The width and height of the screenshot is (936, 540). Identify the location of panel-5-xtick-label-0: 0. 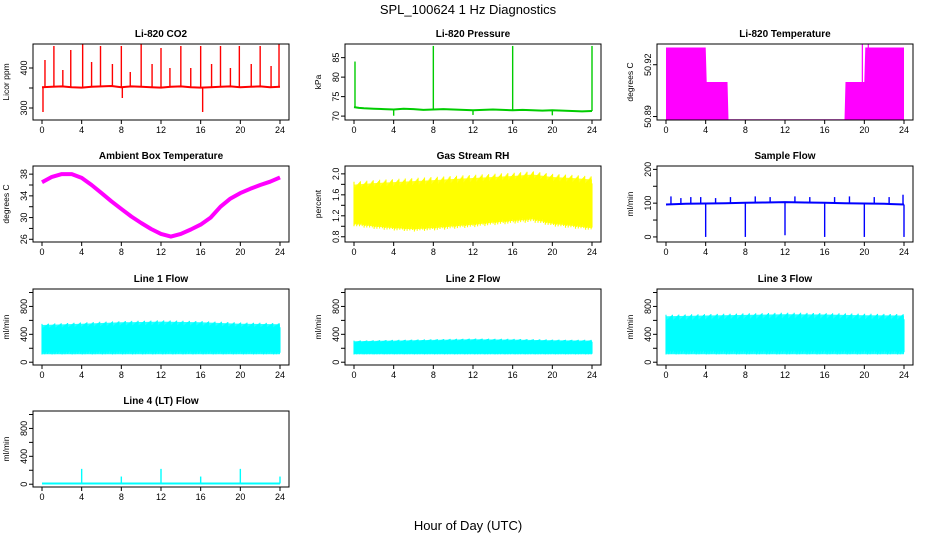
(353, 252).